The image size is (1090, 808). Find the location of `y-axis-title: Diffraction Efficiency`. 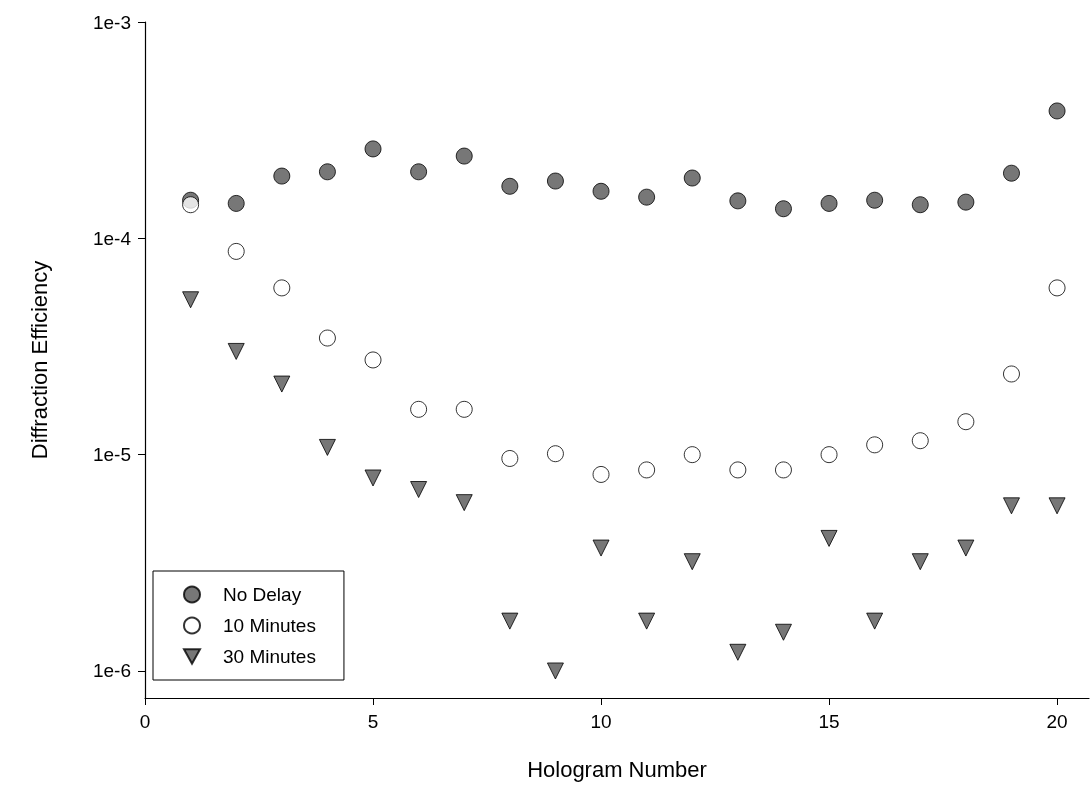

y-axis-title: Diffraction Efficiency is located at coordinates (39, 360).